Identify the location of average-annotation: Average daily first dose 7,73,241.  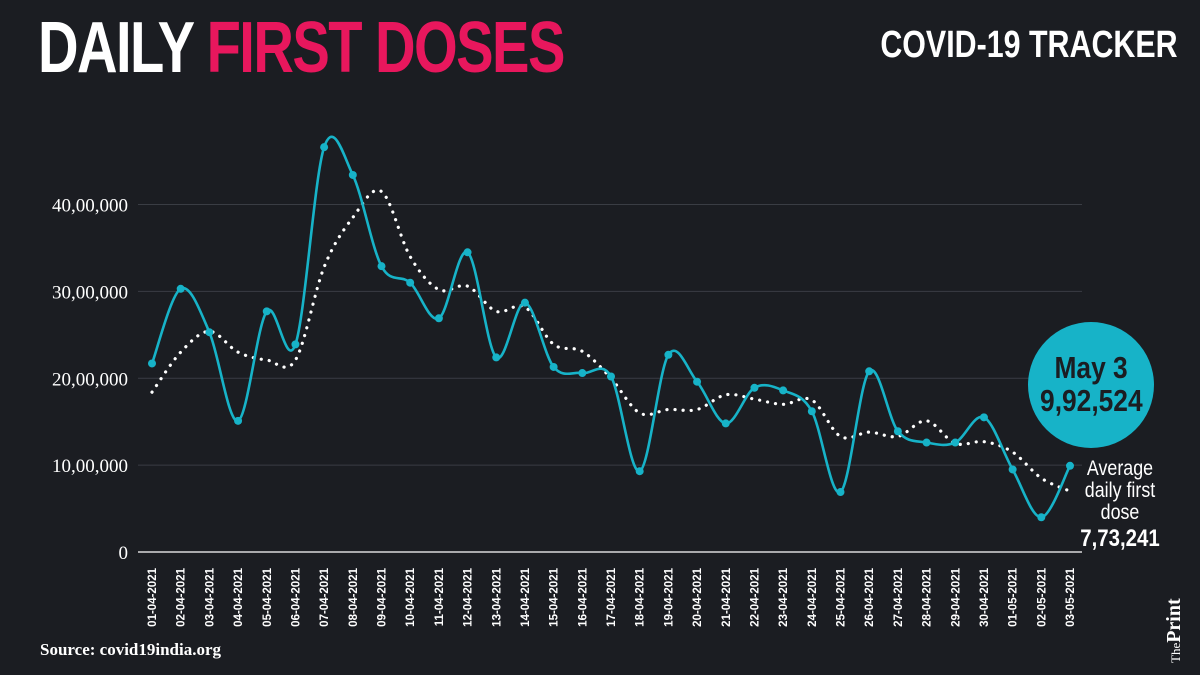
(1120, 504).